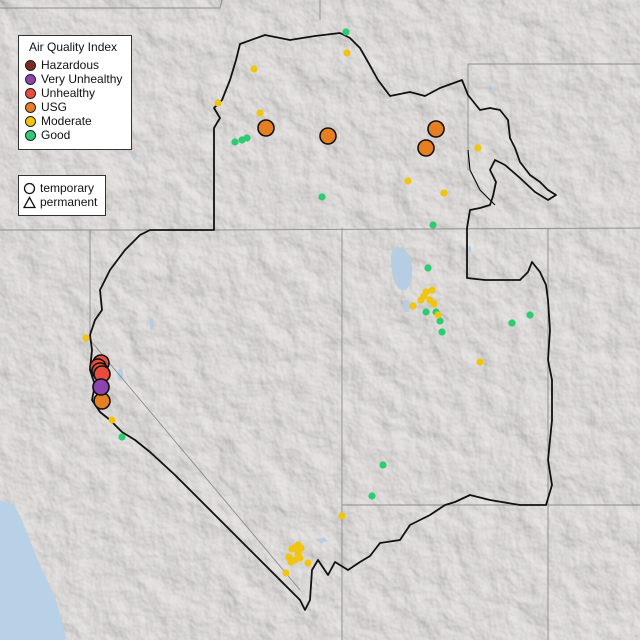 Image resolution: width=640 pixels, height=640 pixels. Describe the element at coordinates (406, 306) in the screenshot. I see `utah-lake` at that location.